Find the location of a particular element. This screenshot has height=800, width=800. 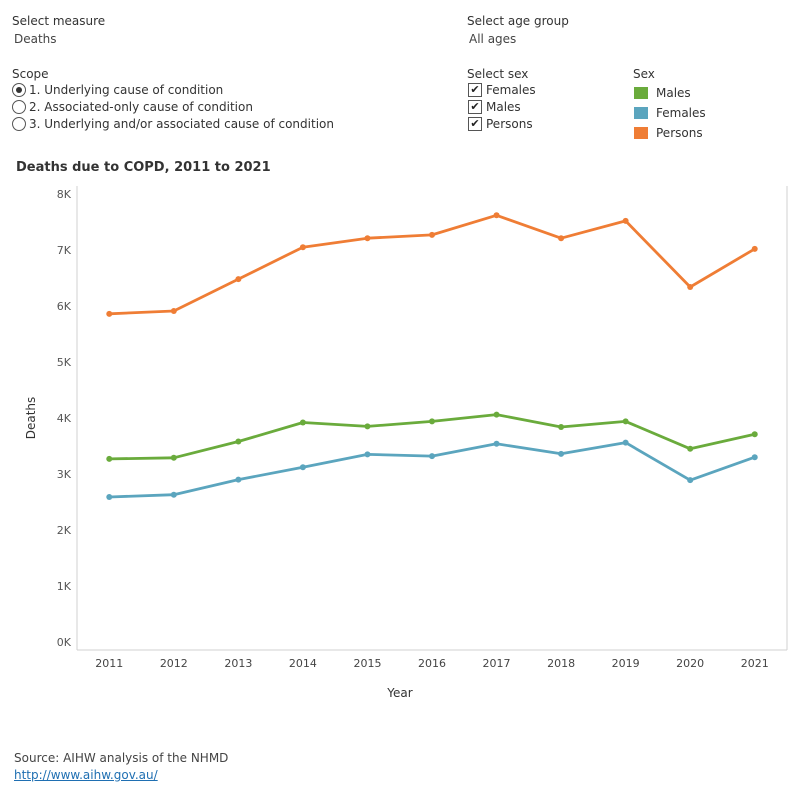

scope-label: Scope is located at coordinates (30, 74).